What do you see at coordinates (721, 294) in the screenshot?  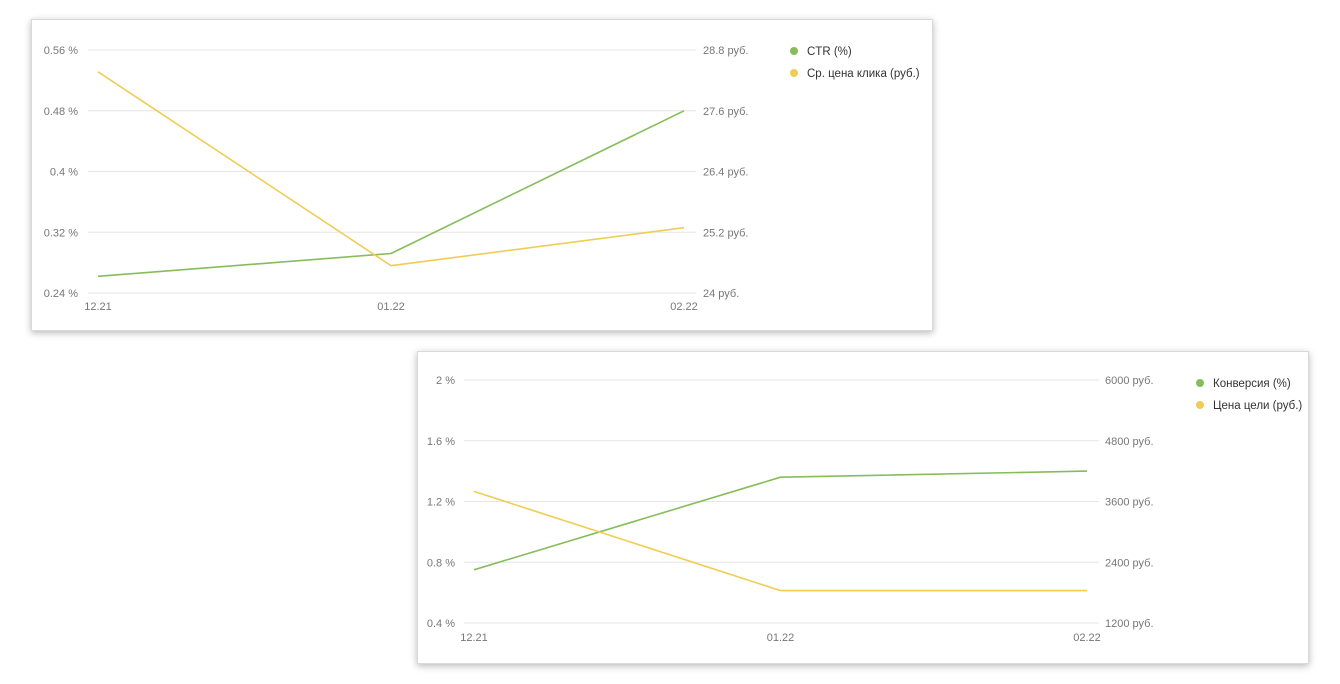 I see `y-right-tick-label: 24 руб.` at bounding box center [721, 294].